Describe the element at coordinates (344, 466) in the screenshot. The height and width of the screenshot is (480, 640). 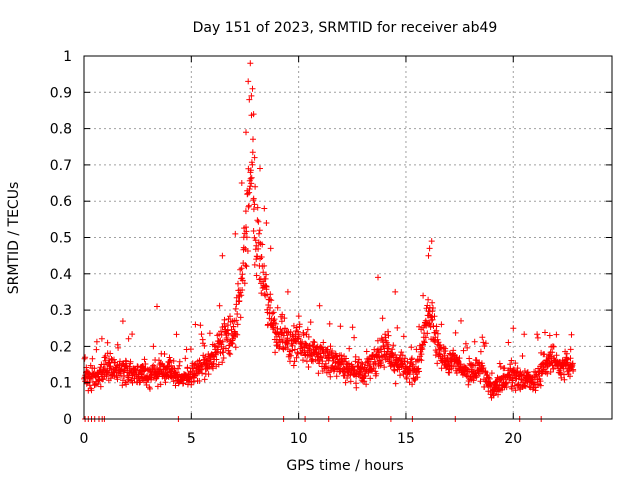
I see `x-axis-label: GPS time / hours` at that location.